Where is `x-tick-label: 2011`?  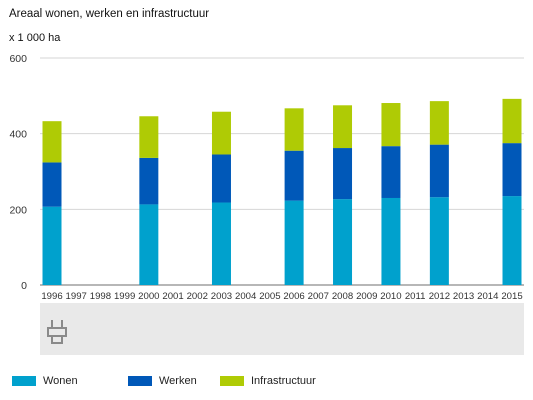 x-tick-label: 2011 is located at coordinates (415, 295).